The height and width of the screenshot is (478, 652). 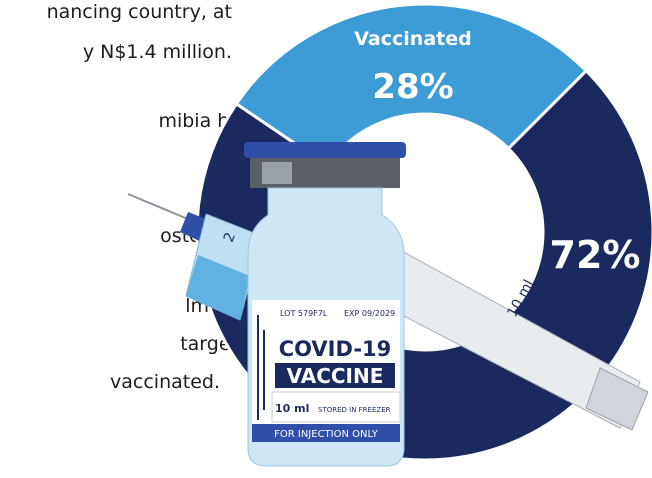 I want to click on value-label: 28%, so click(x=412, y=87).